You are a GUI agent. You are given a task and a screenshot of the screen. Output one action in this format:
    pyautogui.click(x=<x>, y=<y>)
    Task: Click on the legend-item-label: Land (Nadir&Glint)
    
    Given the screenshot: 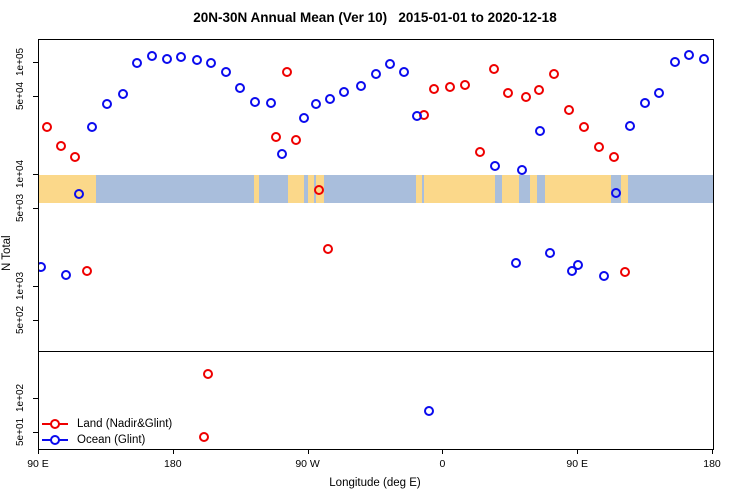 What is the action you would take?
    pyautogui.click(x=125, y=424)
    